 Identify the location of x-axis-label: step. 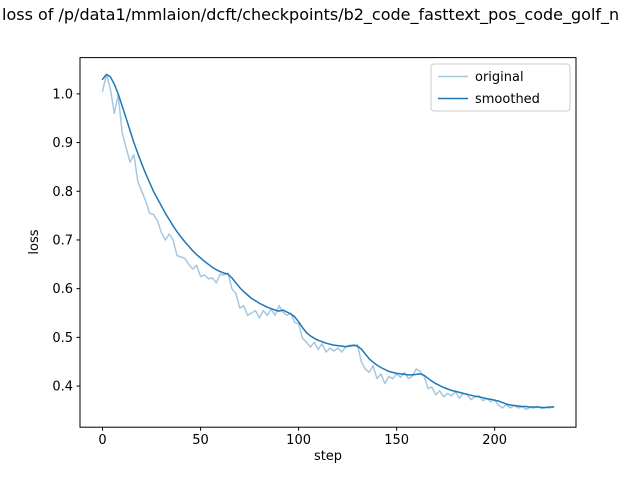
(328, 456).